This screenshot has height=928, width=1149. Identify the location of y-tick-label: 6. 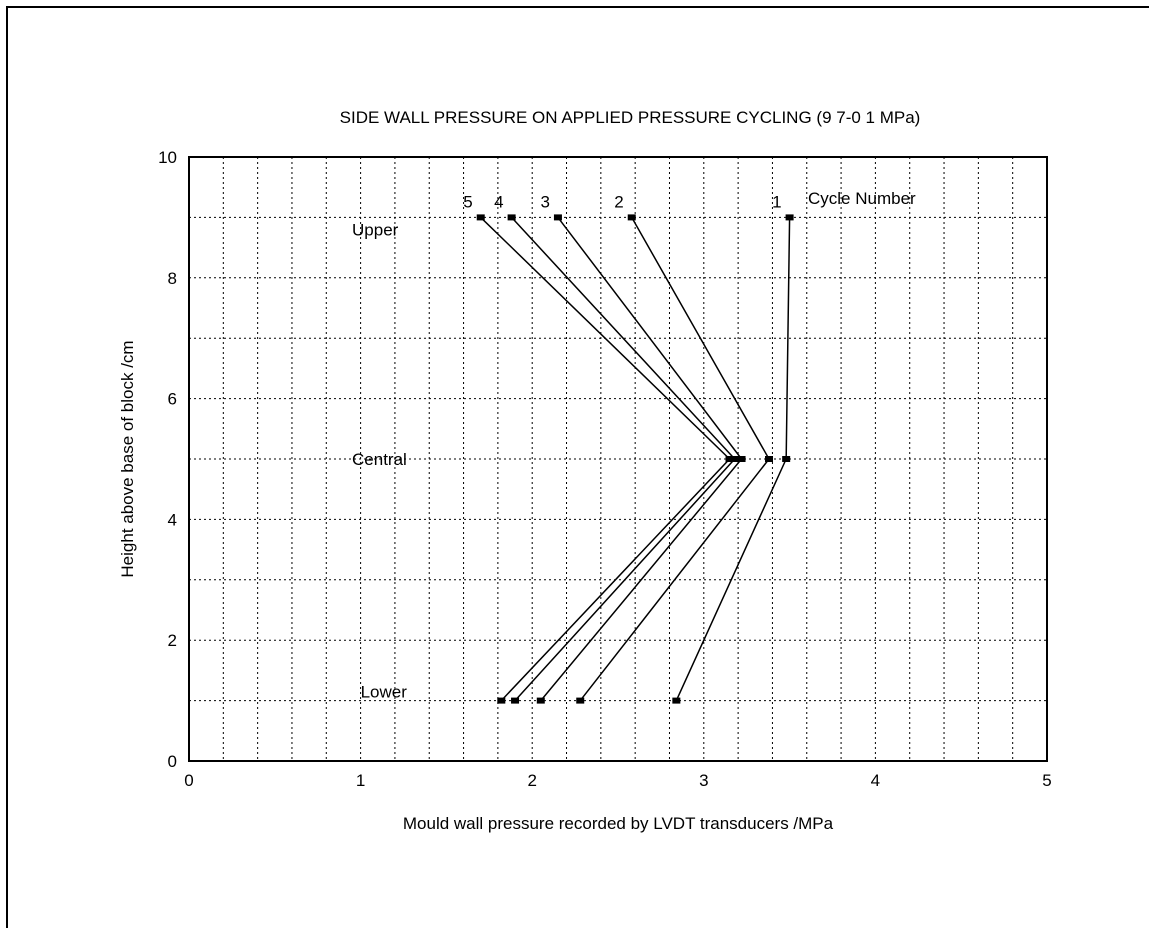
(172, 399).